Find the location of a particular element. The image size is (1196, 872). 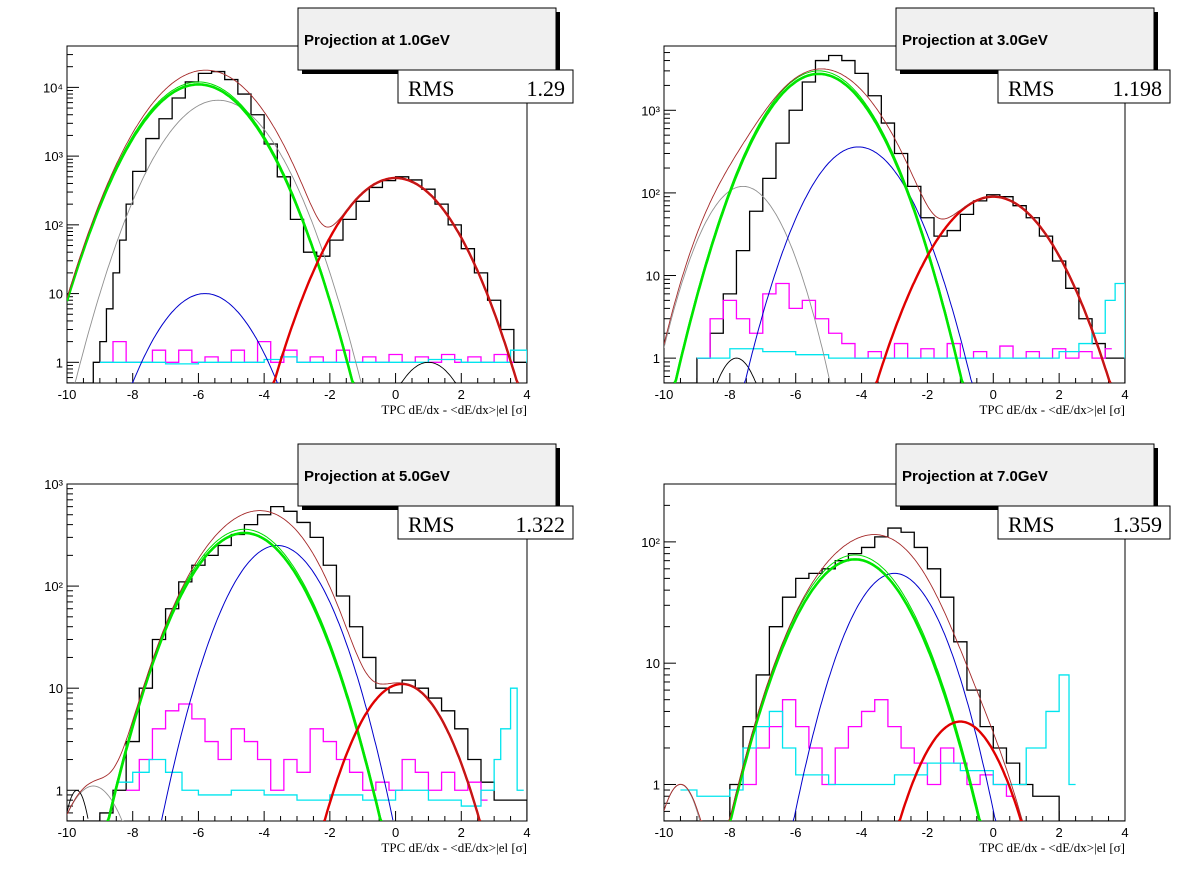

stats-value: 1.198 is located at coordinates (1138, 88).